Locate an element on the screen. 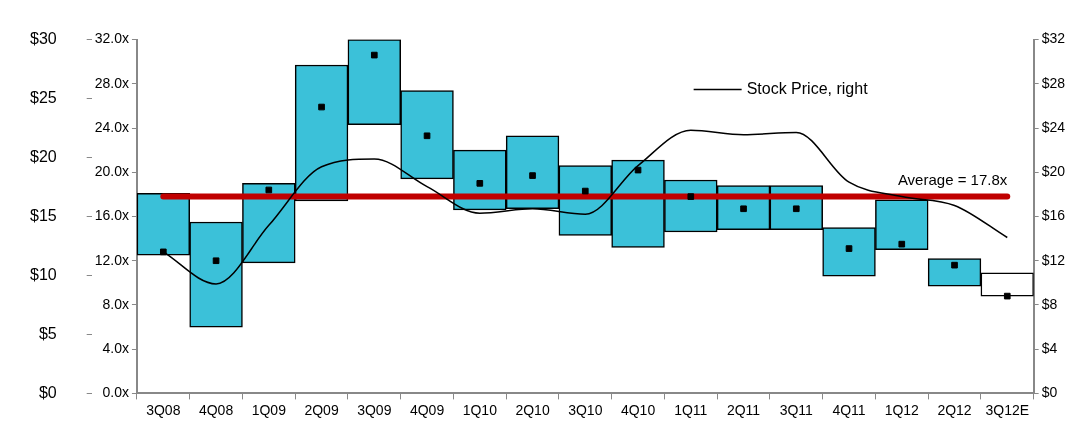 The width and height of the screenshot is (1078, 433). y2-tick-label: $12 is located at coordinates (1053, 259).